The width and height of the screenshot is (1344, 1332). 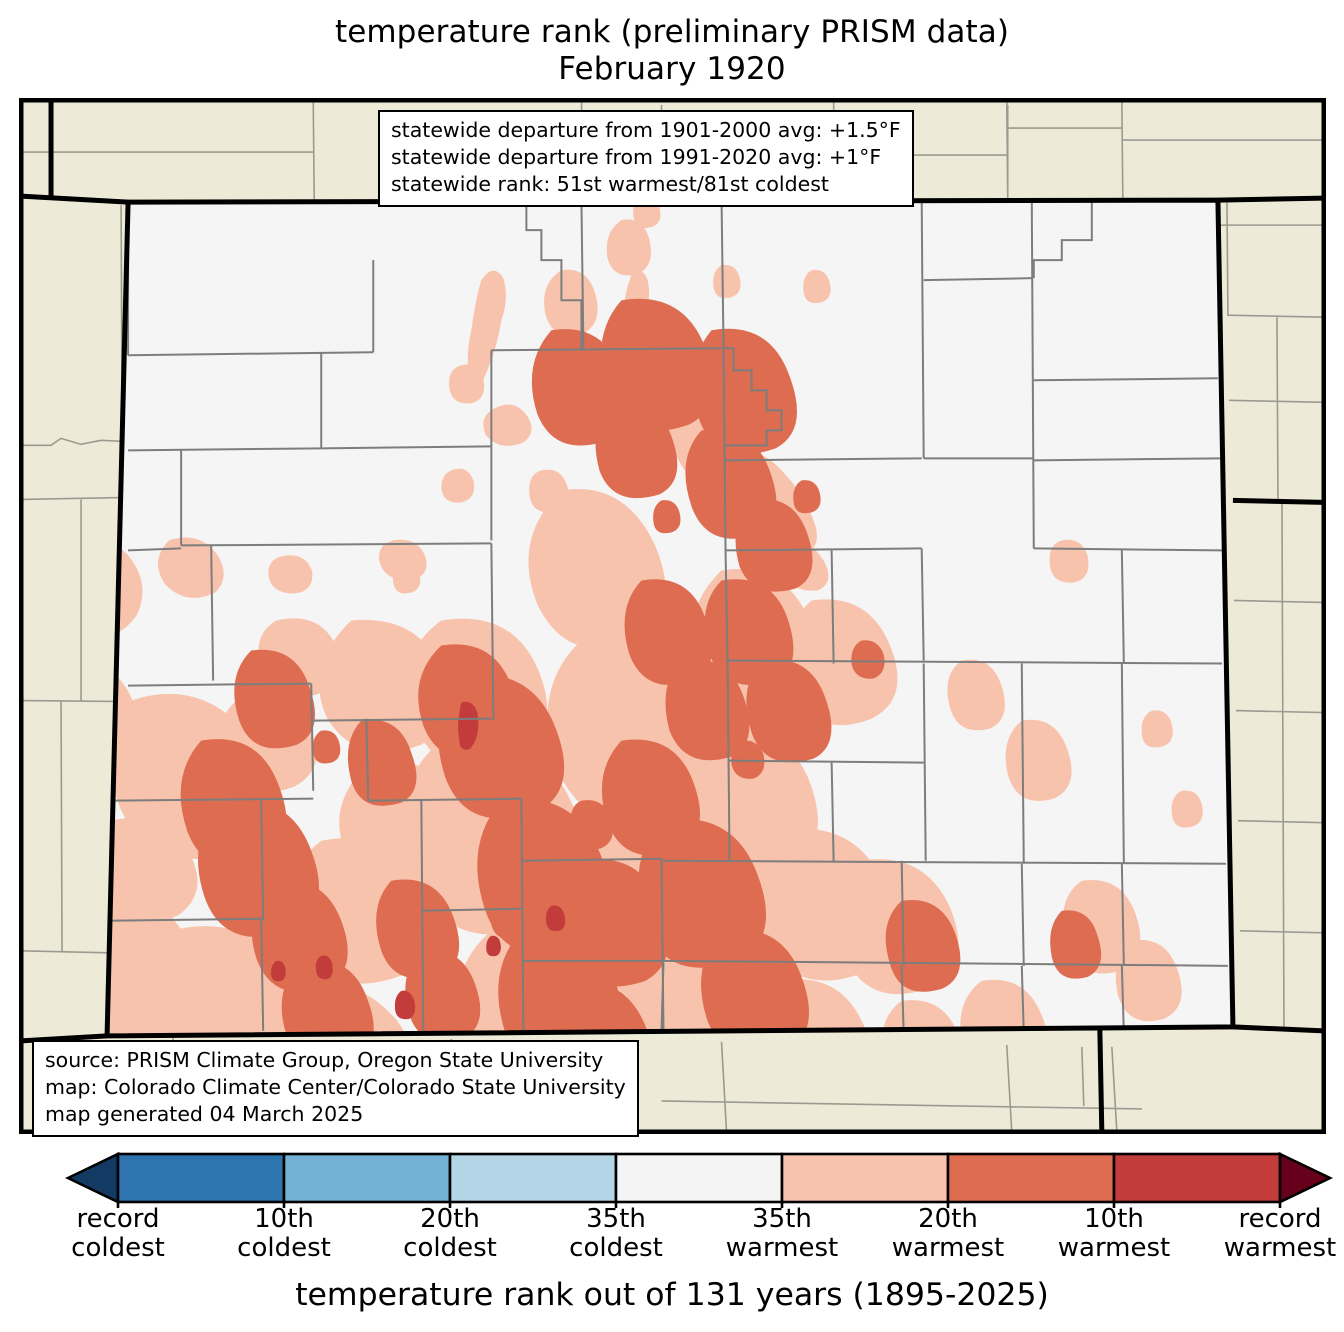 What do you see at coordinates (92, 1178) in the screenshot?
I see `colorbar-segment-record-coldest` at bounding box center [92, 1178].